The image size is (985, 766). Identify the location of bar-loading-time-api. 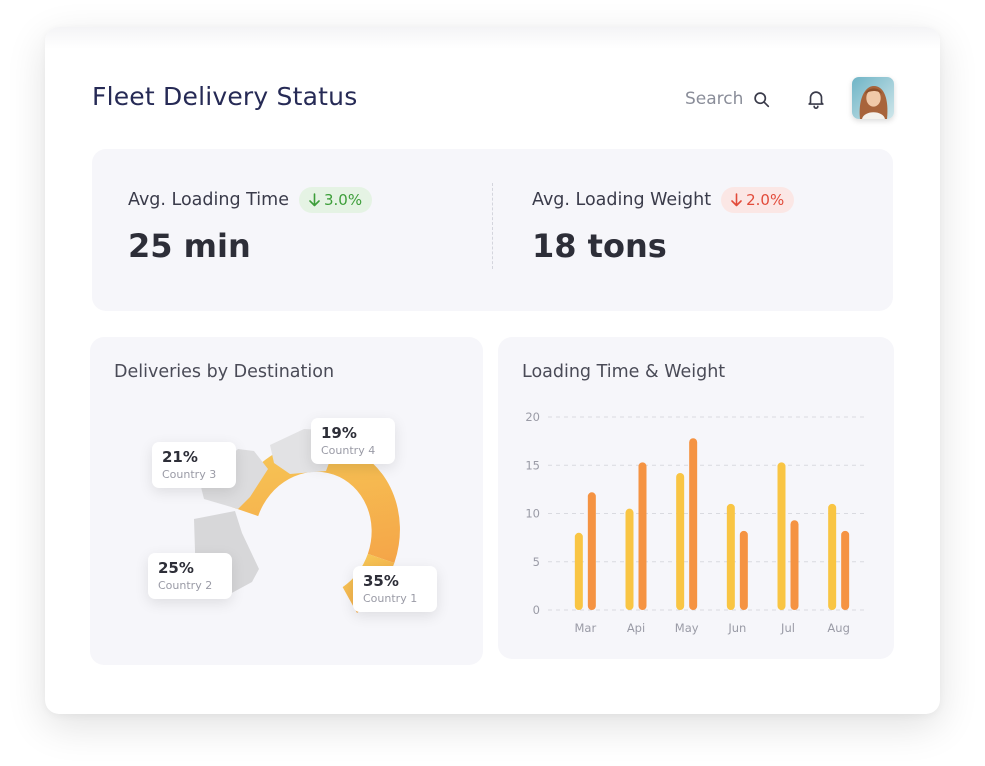
(629, 559).